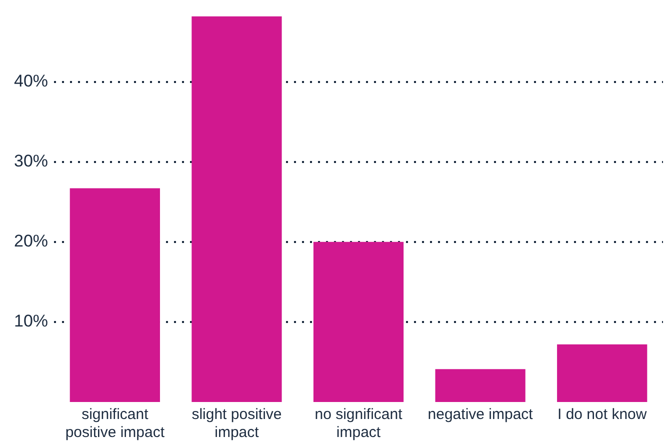  Describe the element at coordinates (31, 241) in the screenshot. I see `y-tick-label: 20%` at that location.